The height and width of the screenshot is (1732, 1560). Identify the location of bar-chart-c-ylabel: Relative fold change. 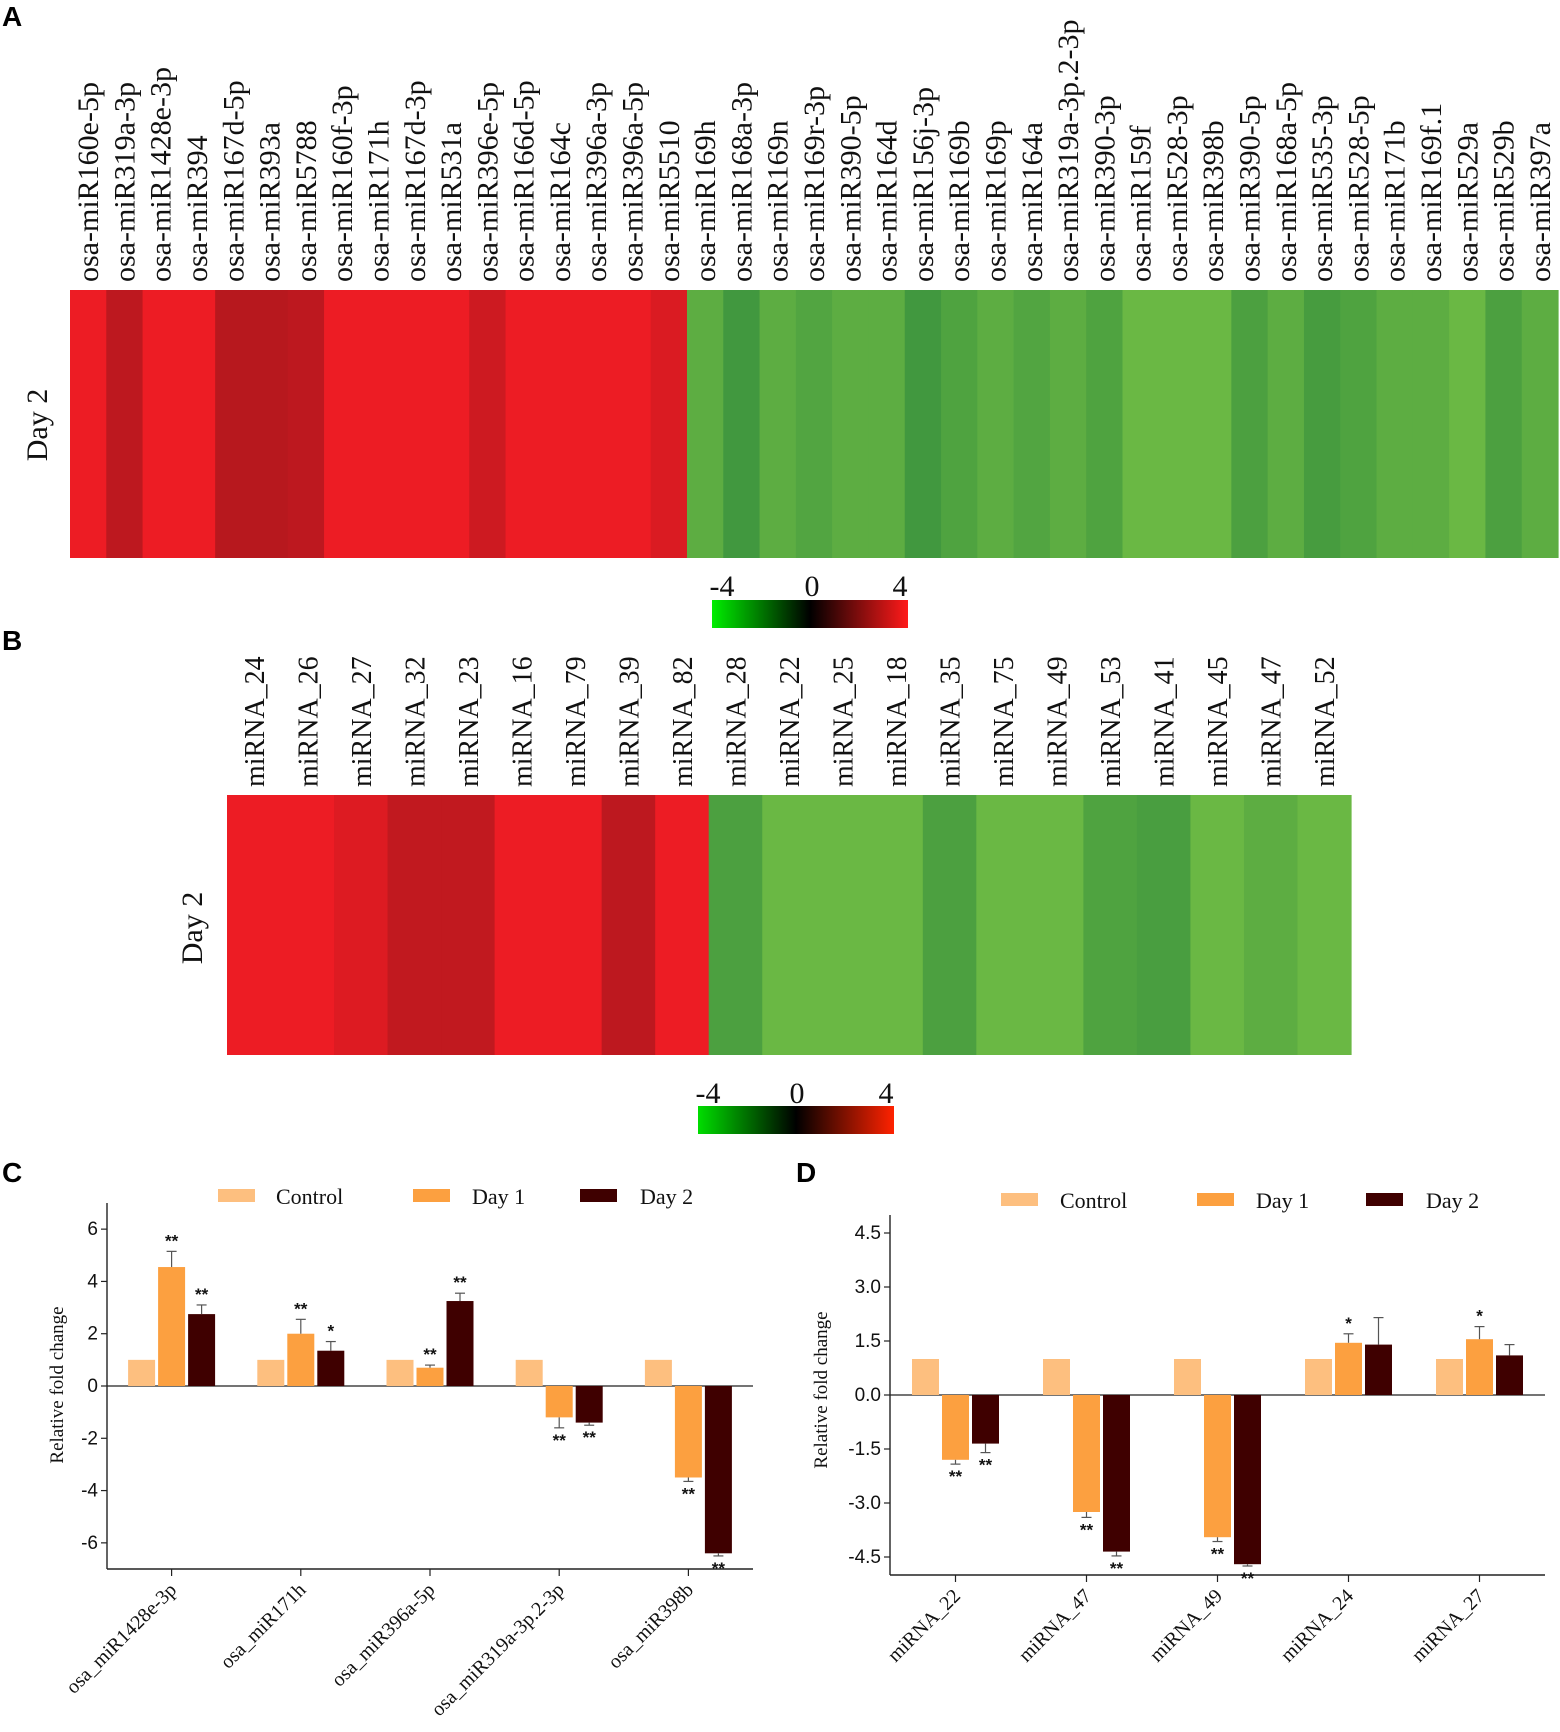
(57, 1384).